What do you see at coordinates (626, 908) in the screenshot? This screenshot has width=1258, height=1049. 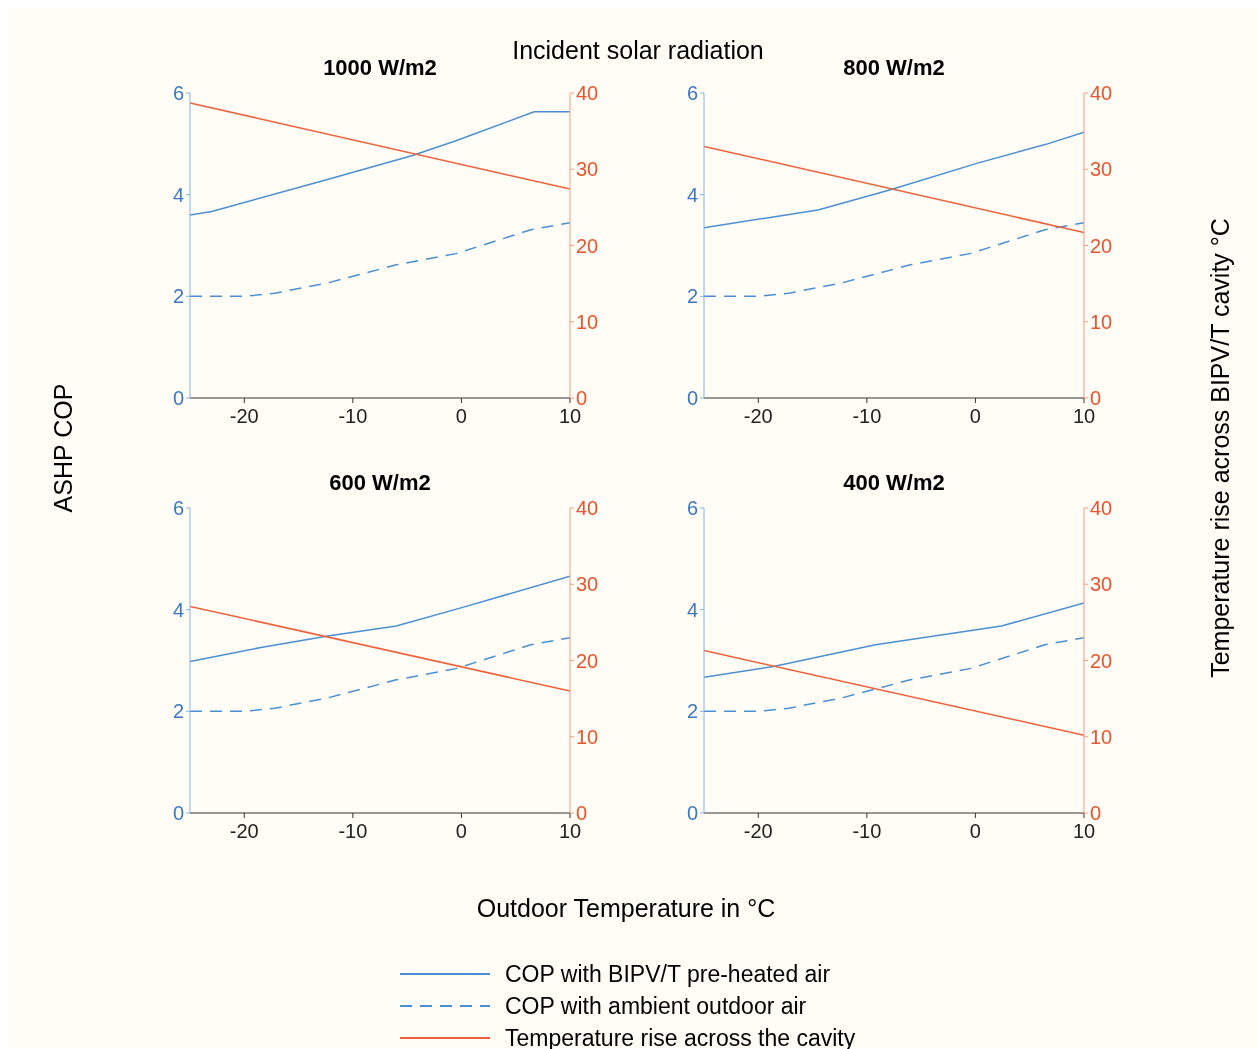 I see `x-axis-title: Outdoor Temperature in °C` at bounding box center [626, 908].